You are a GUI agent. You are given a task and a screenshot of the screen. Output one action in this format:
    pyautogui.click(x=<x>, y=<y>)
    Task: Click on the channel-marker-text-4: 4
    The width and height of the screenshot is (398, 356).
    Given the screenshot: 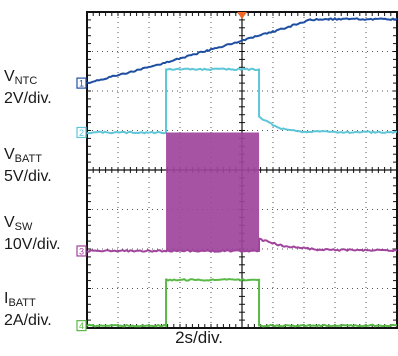 What is the action you would take?
    pyautogui.click(x=81, y=326)
    